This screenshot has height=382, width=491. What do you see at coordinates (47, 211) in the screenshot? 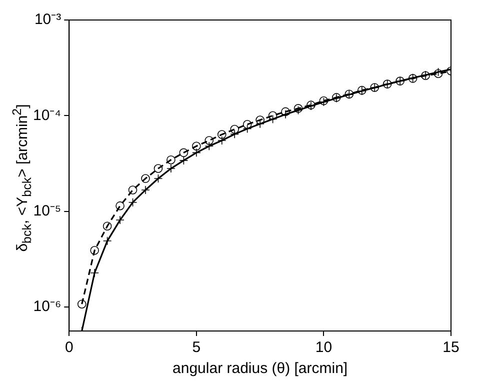
I see `y-tick-label: 10⁻⁵` at bounding box center [47, 211].